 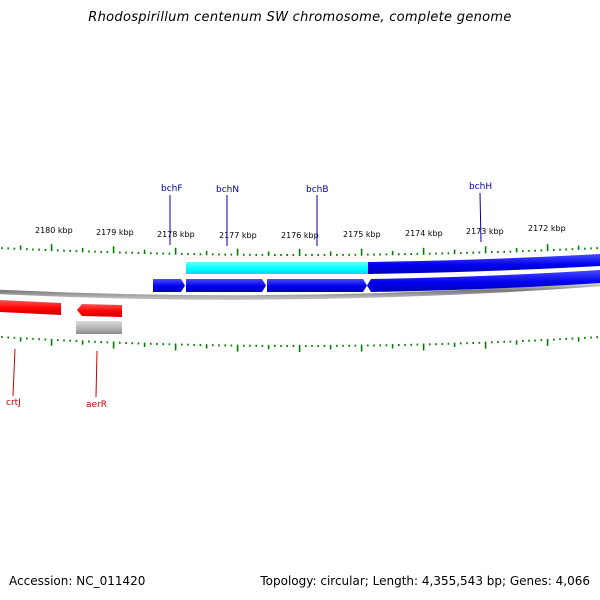 I want to click on scale-label-2178: 2178 kbp, so click(x=176, y=234).